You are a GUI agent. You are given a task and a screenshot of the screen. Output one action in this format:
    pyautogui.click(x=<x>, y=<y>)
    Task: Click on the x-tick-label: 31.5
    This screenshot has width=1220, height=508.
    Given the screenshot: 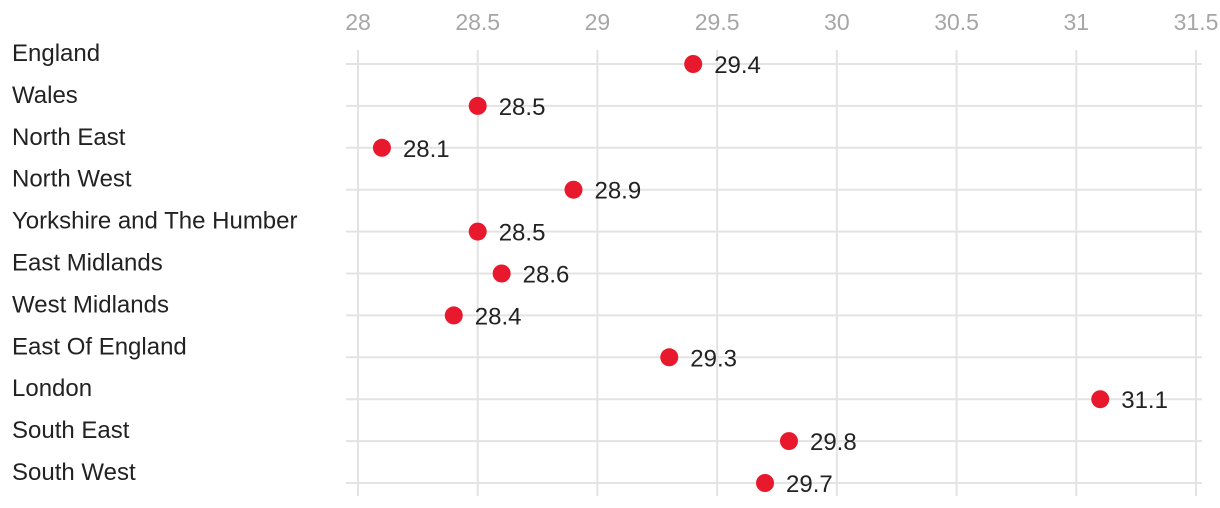 What is the action you would take?
    pyautogui.click(x=1196, y=22)
    